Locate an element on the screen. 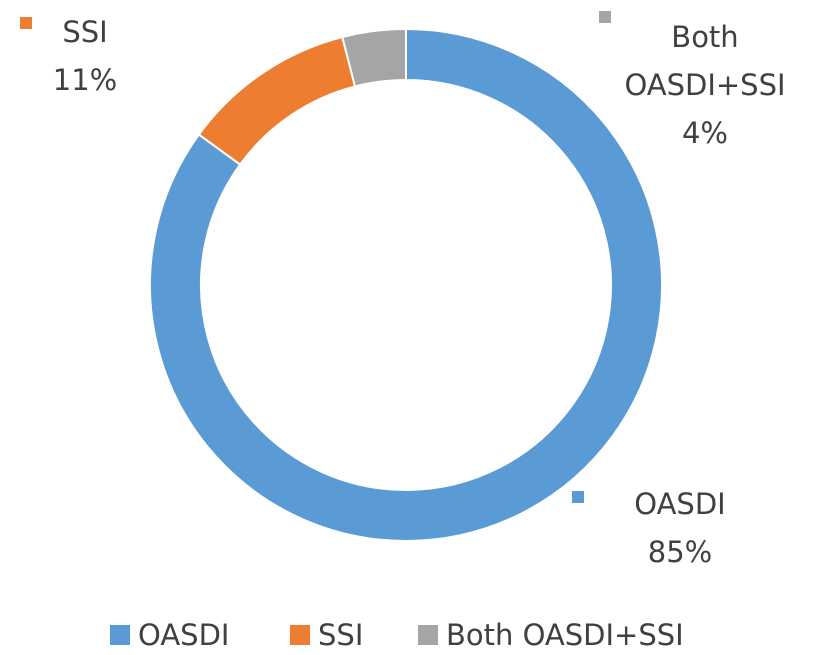 Image resolution: width=815 pixels, height=655 pixels. legend-label: OASDI is located at coordinates (184, 635).